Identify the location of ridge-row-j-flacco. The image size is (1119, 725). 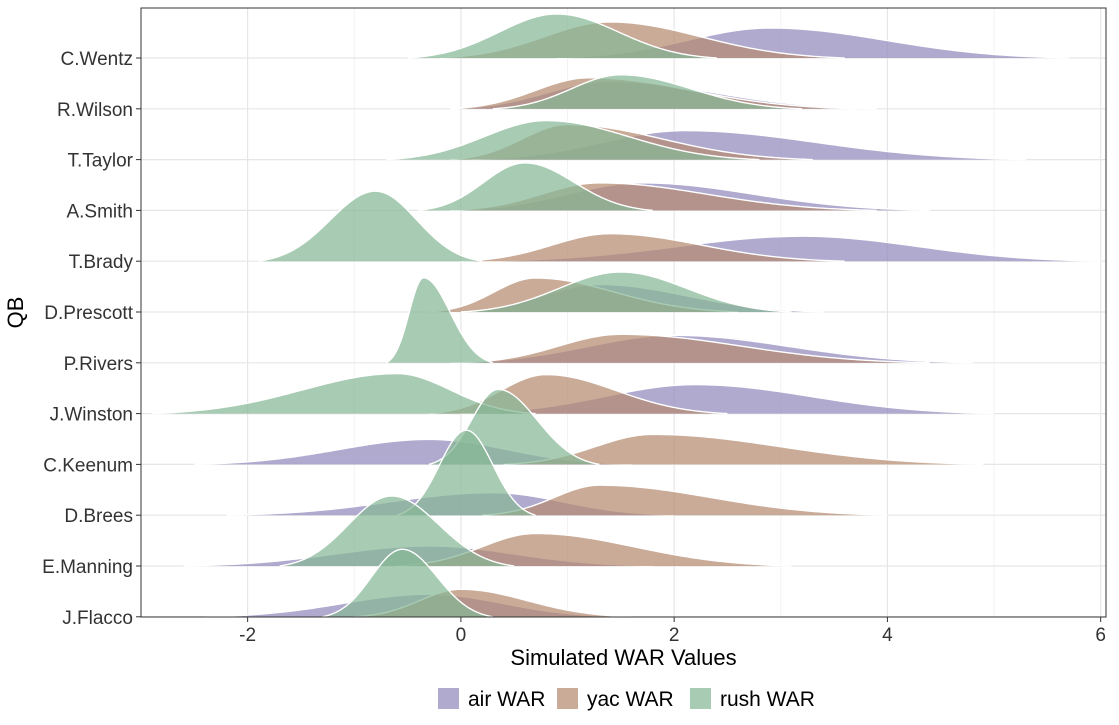
(418, 583).